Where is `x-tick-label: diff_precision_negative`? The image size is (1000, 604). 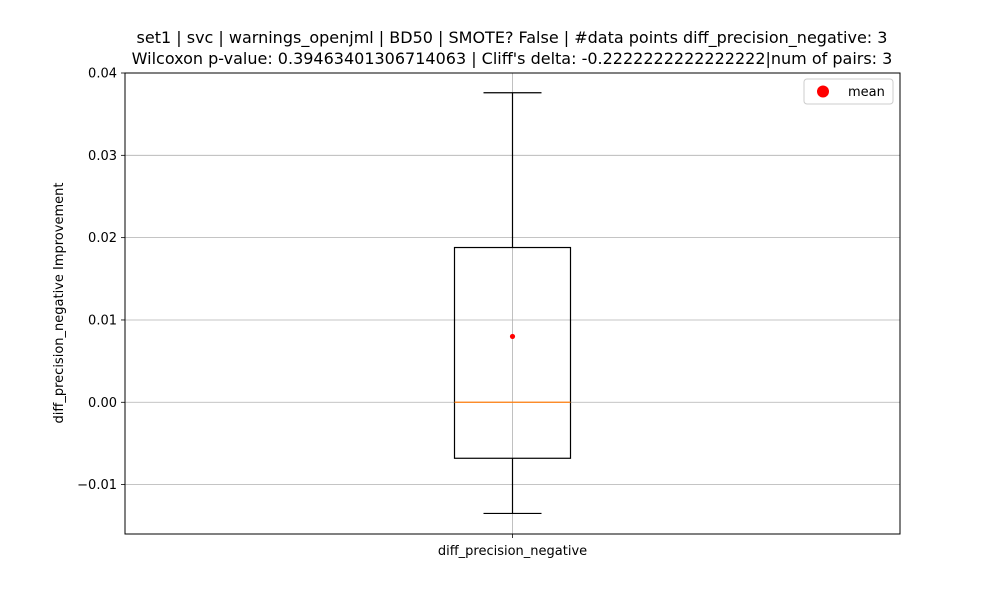 x-tick-label: diff_precision_negative is located at coordinates (512, 551).